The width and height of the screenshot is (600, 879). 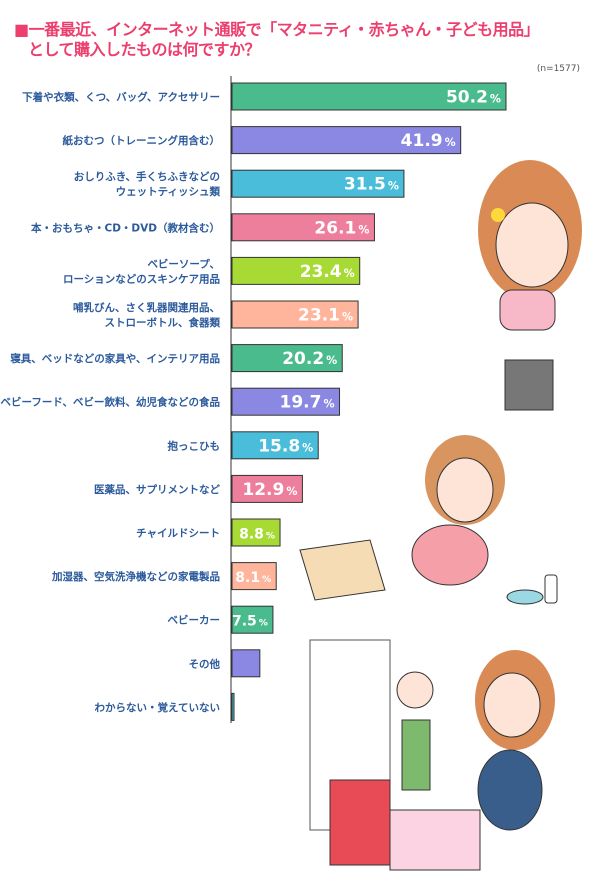 I want to click on category-label: ベビーカー, so click(x=194, y=620).